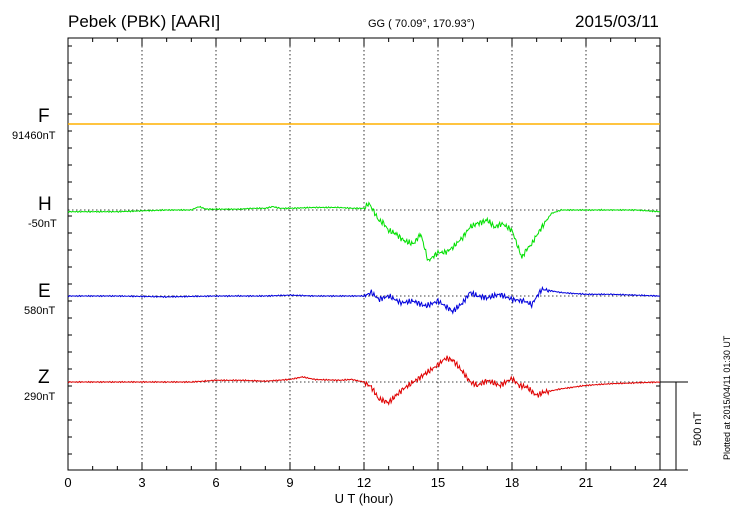 This screenshot has height=520, width=730. What do you see at coordinates (364, 232) in the screenshot?
I see `series-line-H` at bounding box center [364, 232].